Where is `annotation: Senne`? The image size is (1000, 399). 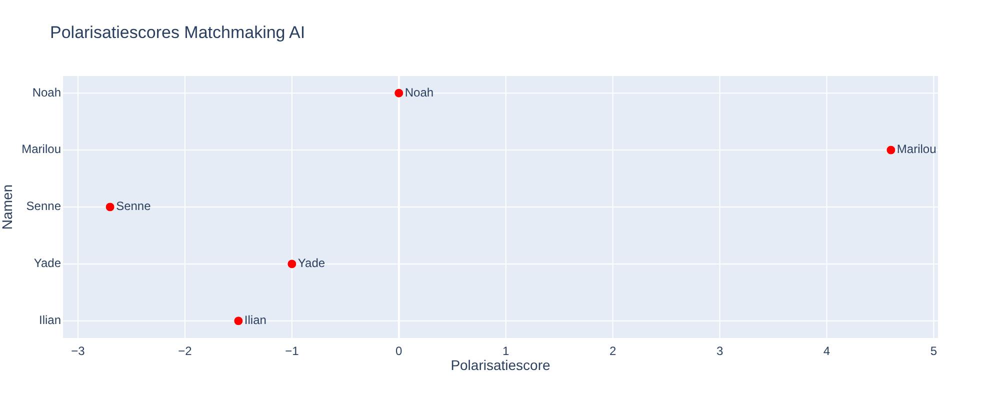
annotation: Senne is located at coordinates (134, 206).